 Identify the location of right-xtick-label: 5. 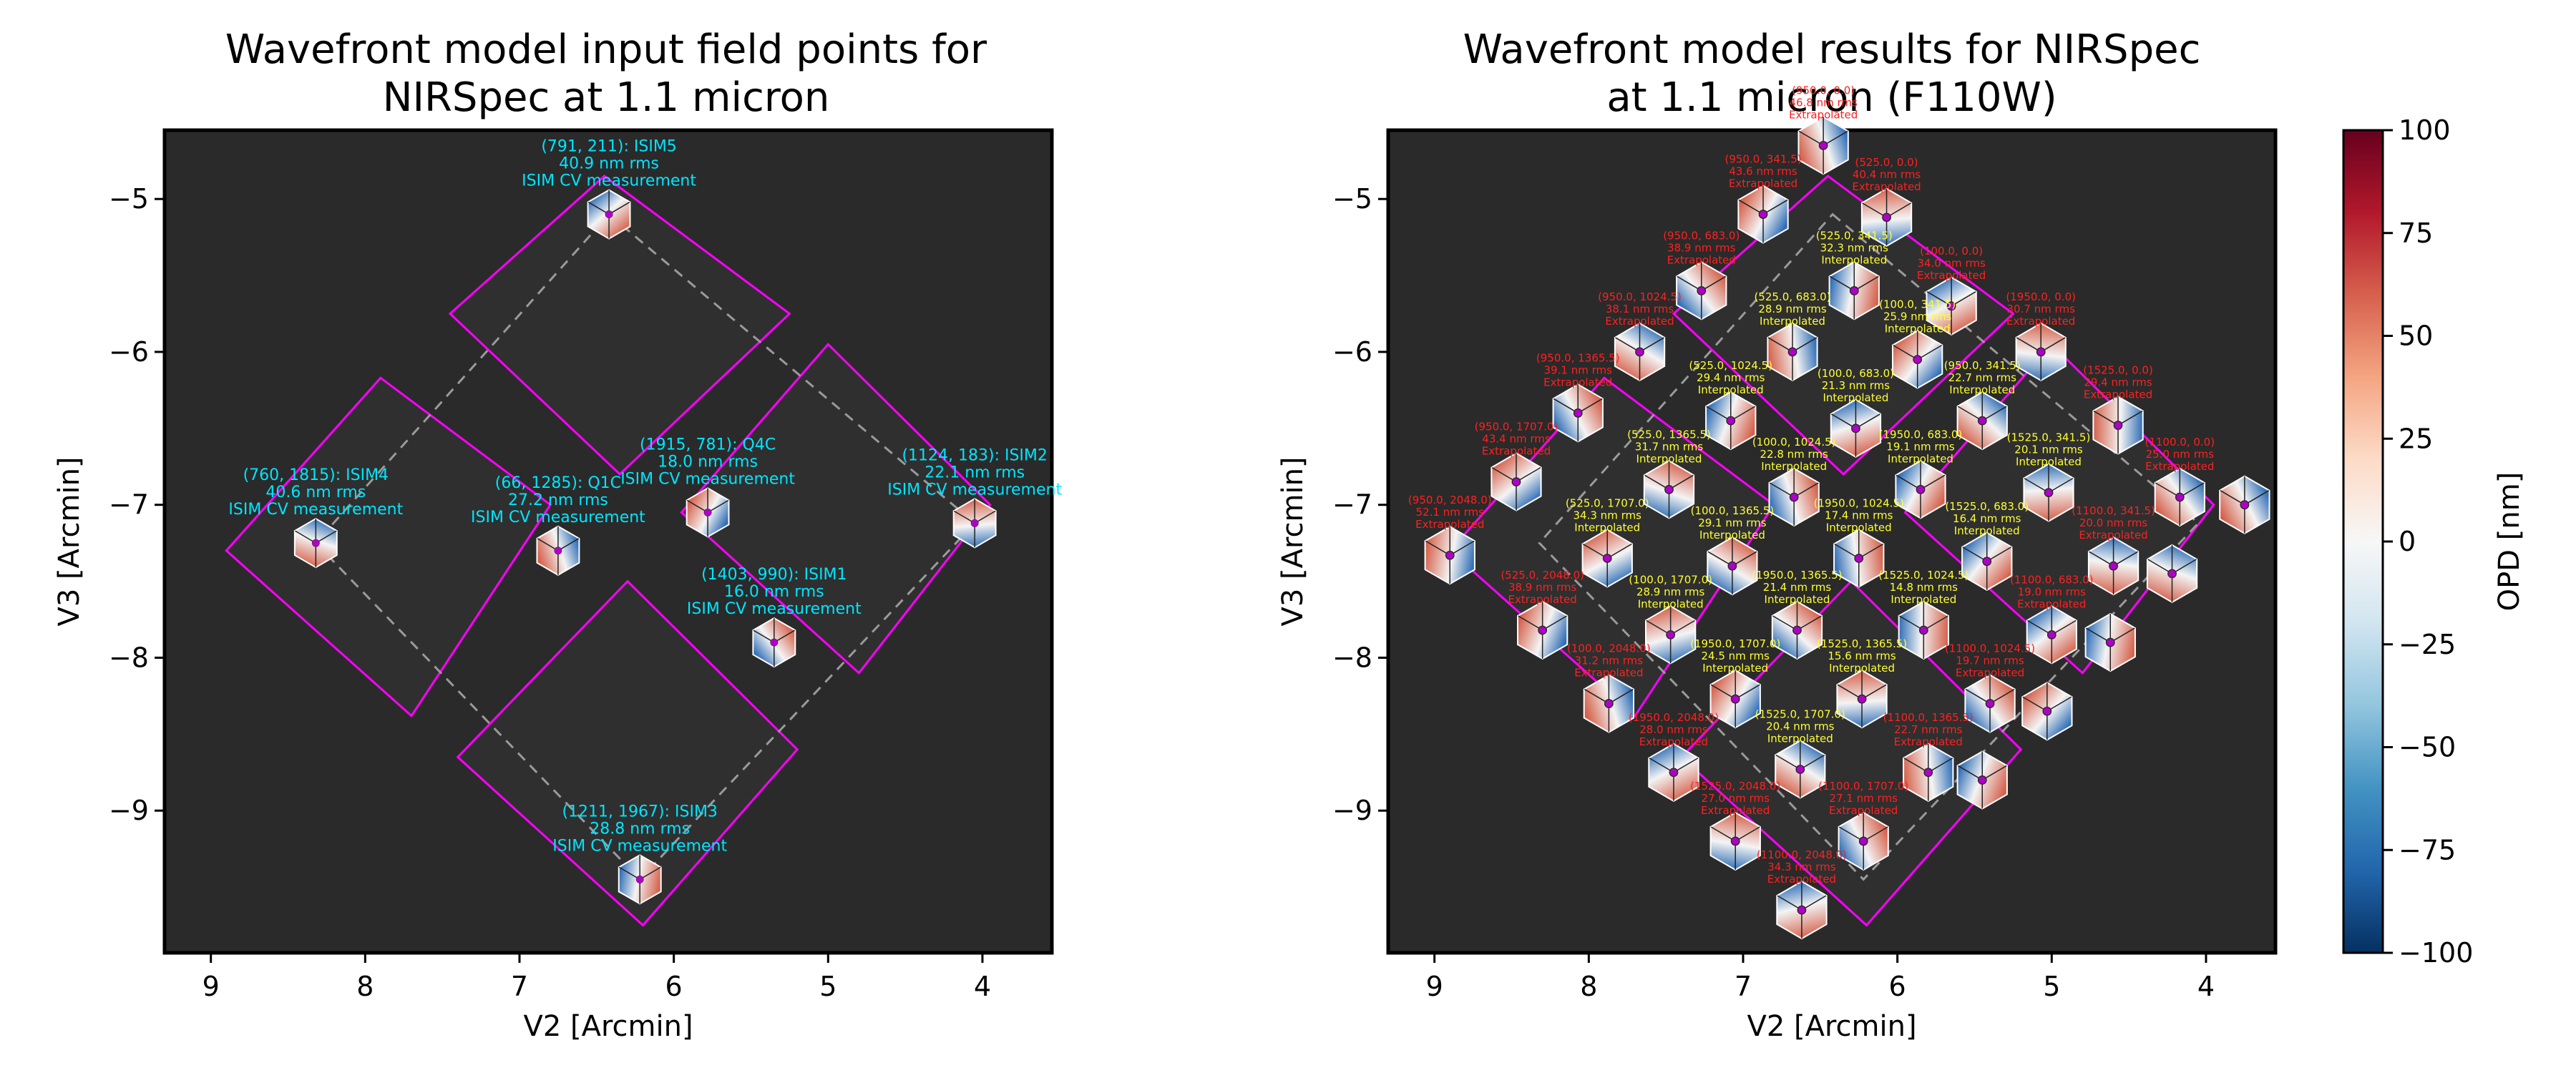
(2051, 986).